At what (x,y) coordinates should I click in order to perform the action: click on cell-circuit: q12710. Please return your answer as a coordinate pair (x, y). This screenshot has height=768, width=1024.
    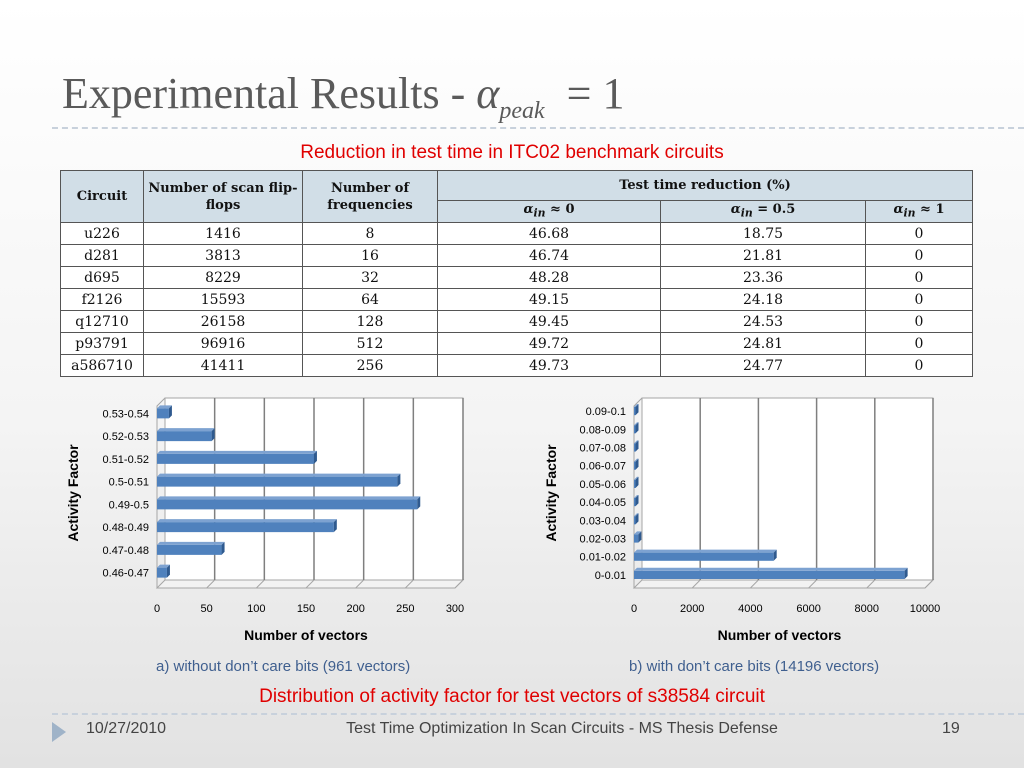
    Looking at the image, I should click on (102, 321).